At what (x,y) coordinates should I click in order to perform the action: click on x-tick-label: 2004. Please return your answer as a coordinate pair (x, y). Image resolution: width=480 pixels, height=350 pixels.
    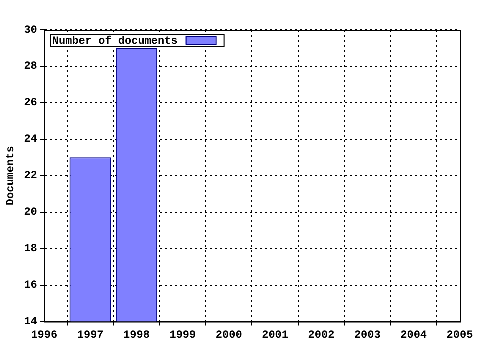
    Looking at the image, I should click on (414, 336).